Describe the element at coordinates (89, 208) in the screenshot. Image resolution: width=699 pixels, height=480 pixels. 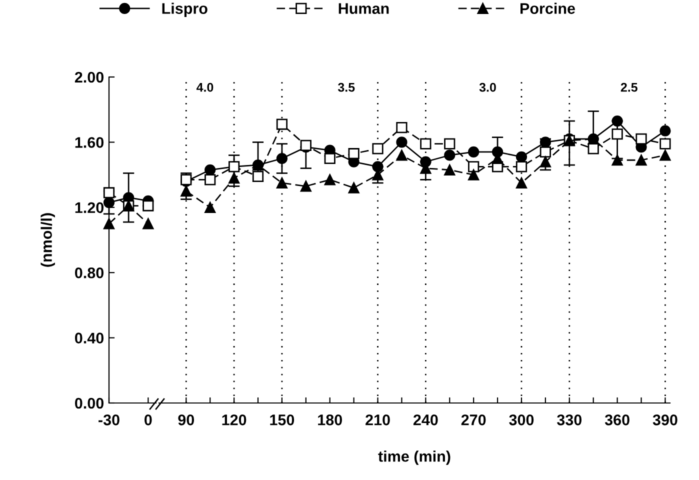
I see `y-tick-label: 1.20` at that location.